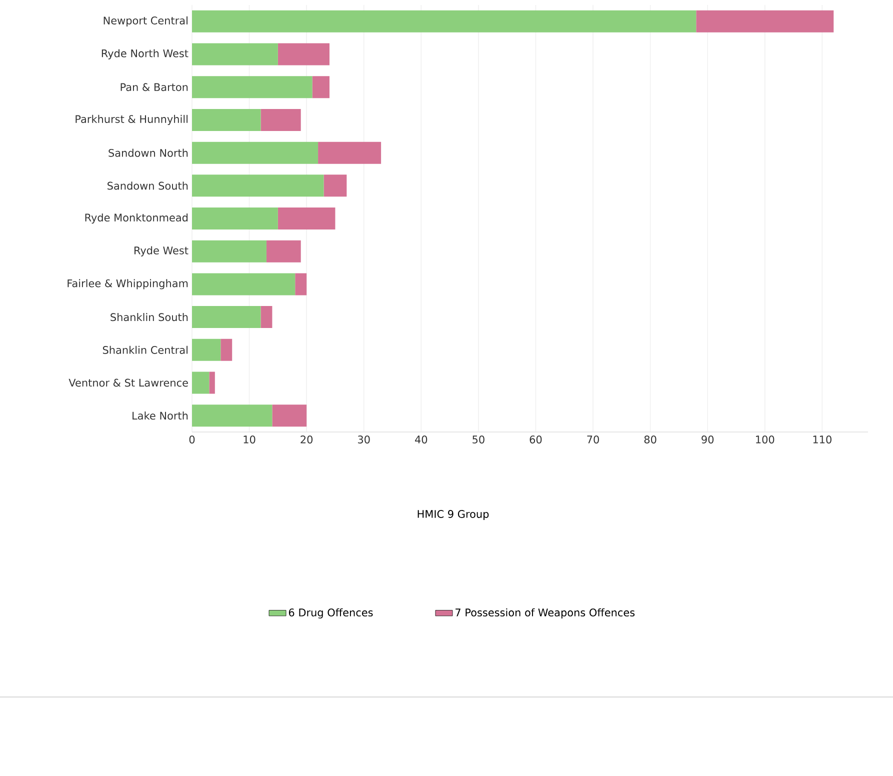 Image resolution: width=893 pixels, height=776 pixels. Describe the element at coordinates (136, 218) in the screenshot. I see `y-tick-label: Ryde Monktonmead` at that location.